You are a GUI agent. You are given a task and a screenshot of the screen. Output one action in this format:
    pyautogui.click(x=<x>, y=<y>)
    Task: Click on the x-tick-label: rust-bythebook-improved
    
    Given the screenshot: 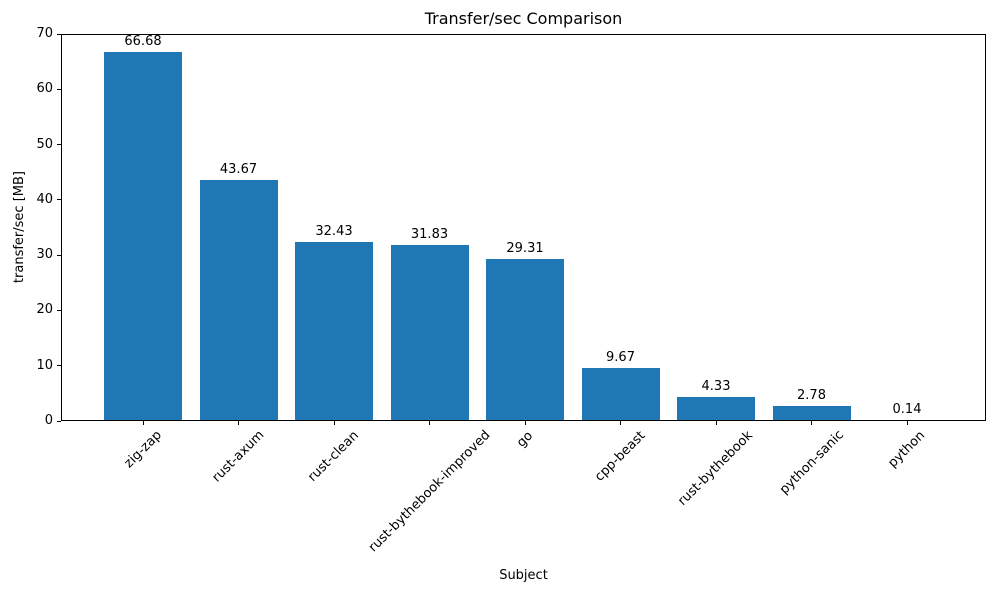 What is the action you would take?
    pyautogui.click(x=429, y=491)
    